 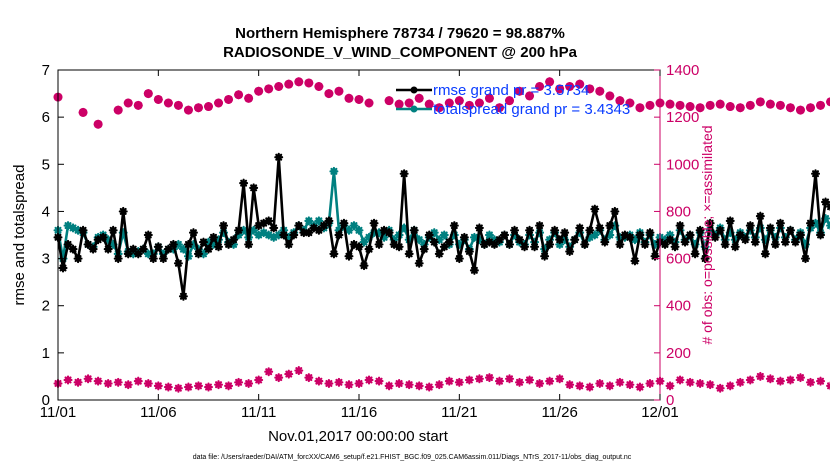 What do you see at coordinates (670, 400) in the screenshot?
I see `y2-tick-label: 0` at bounding box center [670, 400].